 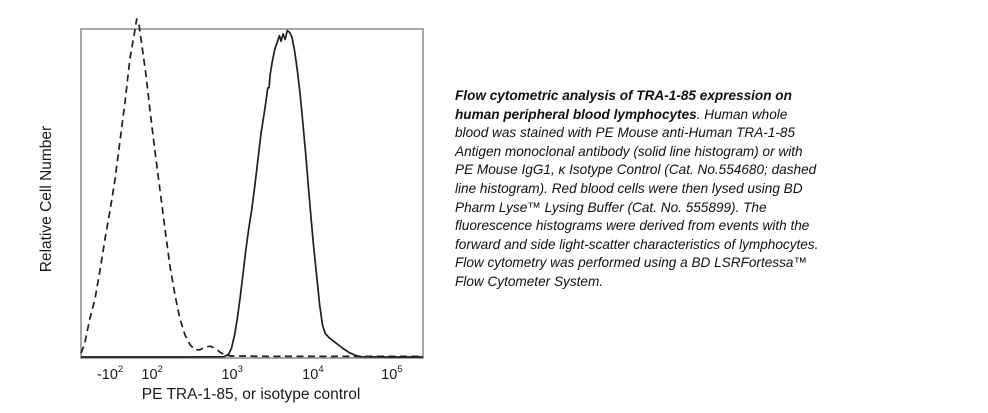 I want to click on x-tick-label-2: 10³, so click(x=231, y=373).